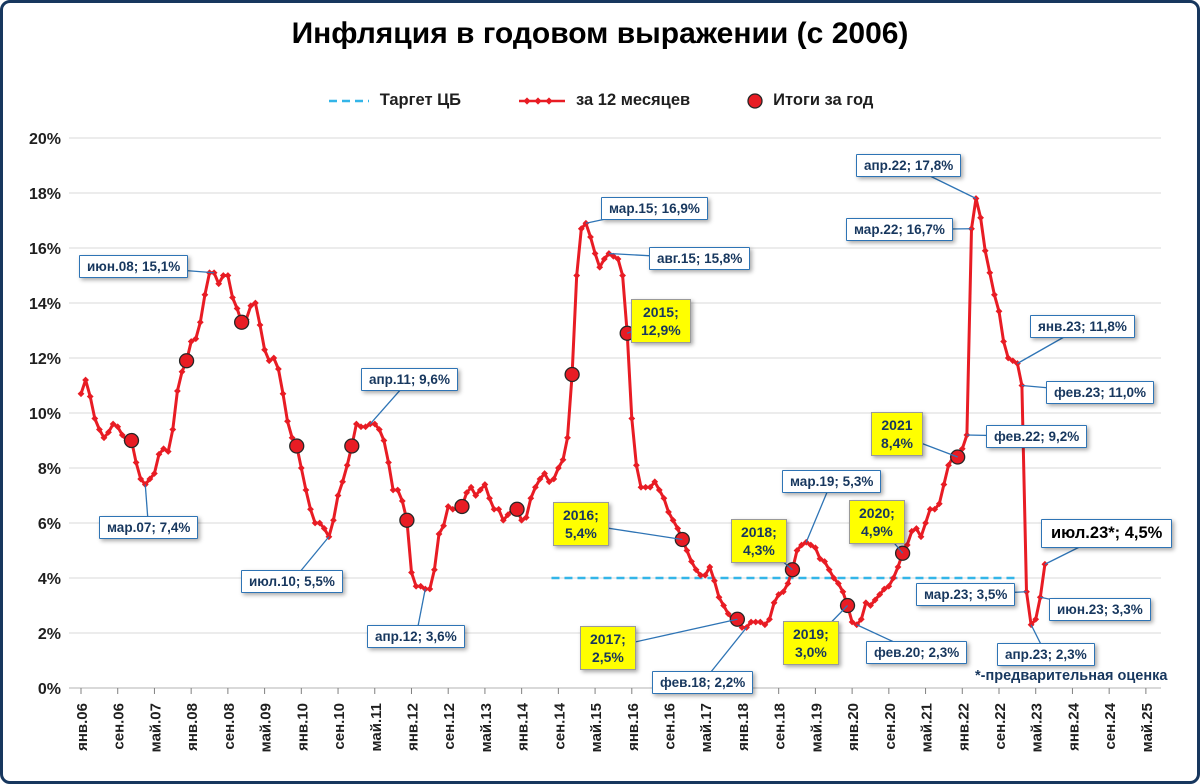 The image size is (1200, 784). Describe the element at coordinates (155, 727) in the screenshot. I see `x-axis-label: май.07` at that location.